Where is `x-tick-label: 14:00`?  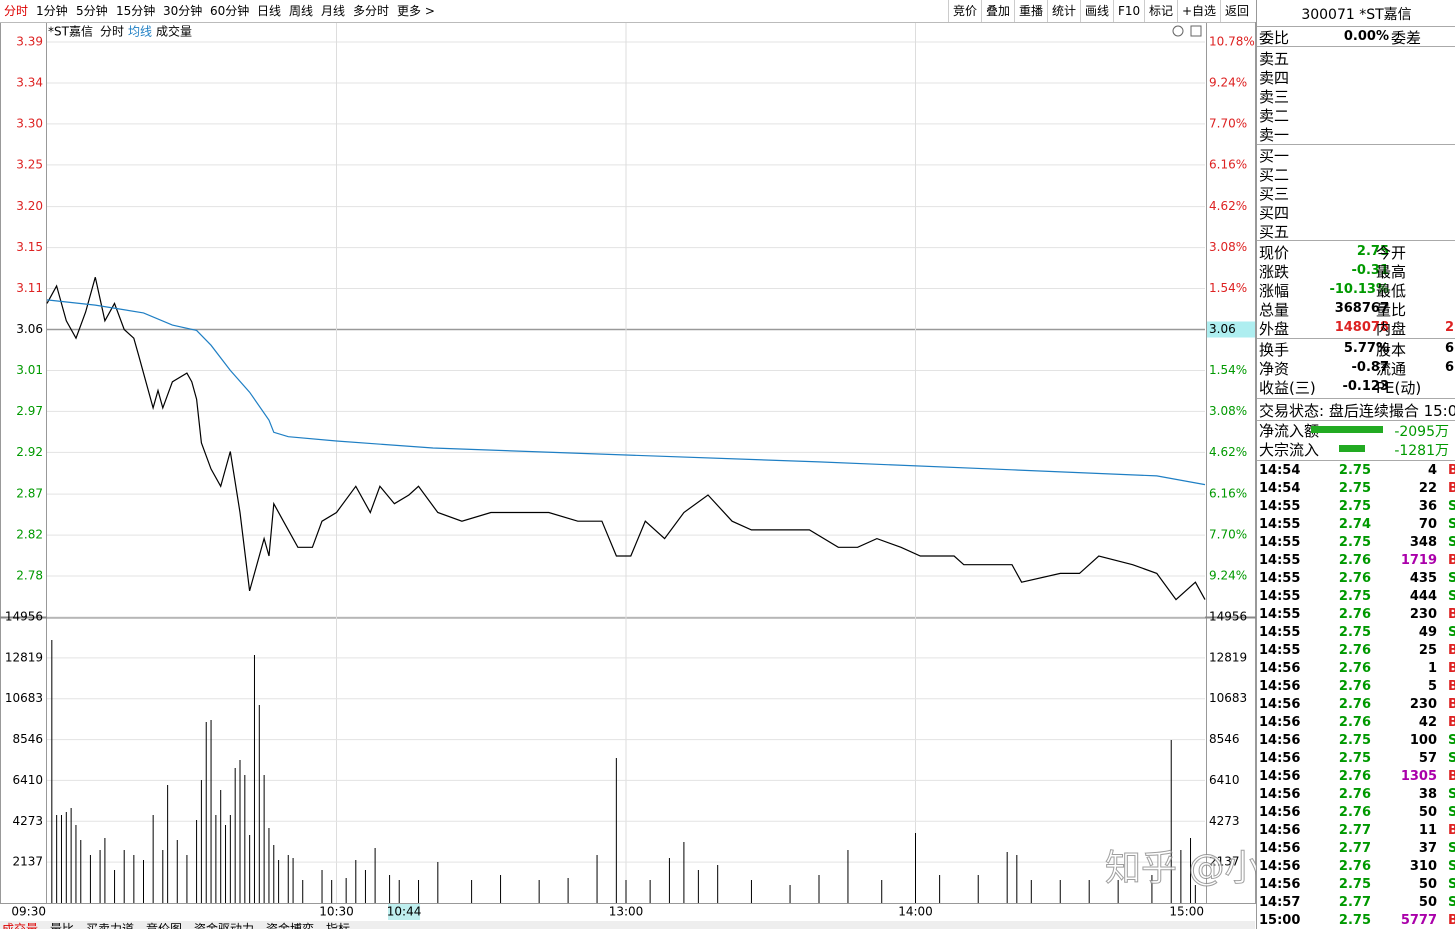
x-tick-label: 14:00 is located at coordinates (915, 912).